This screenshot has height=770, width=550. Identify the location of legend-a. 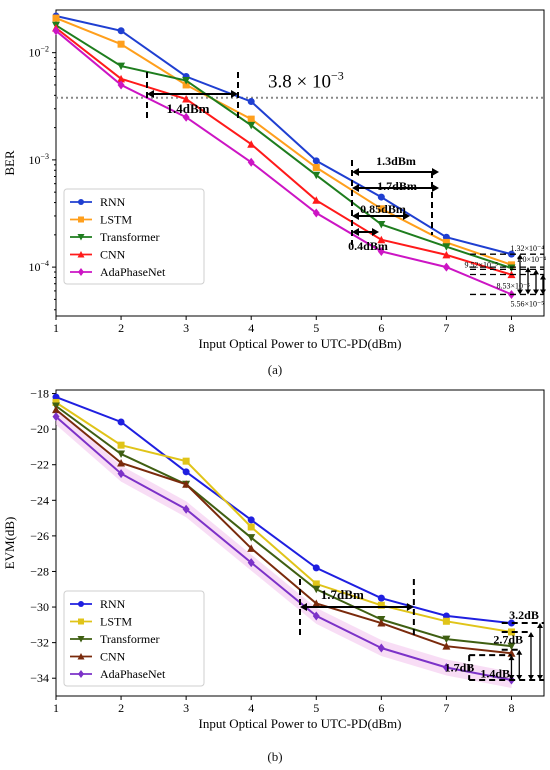
(134, 236).